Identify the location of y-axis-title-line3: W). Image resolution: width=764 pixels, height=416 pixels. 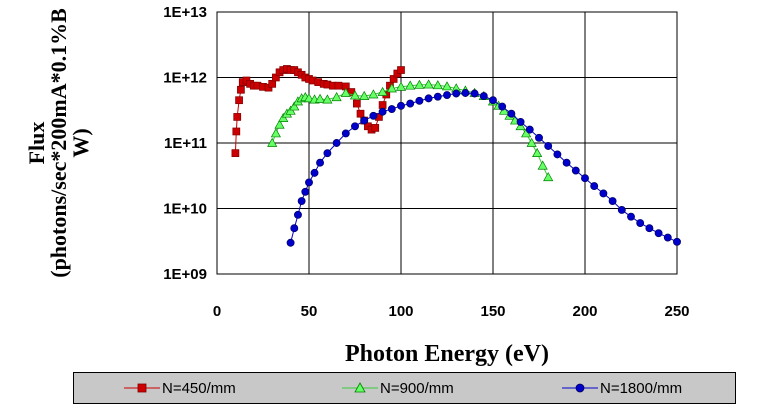
(80, 142).